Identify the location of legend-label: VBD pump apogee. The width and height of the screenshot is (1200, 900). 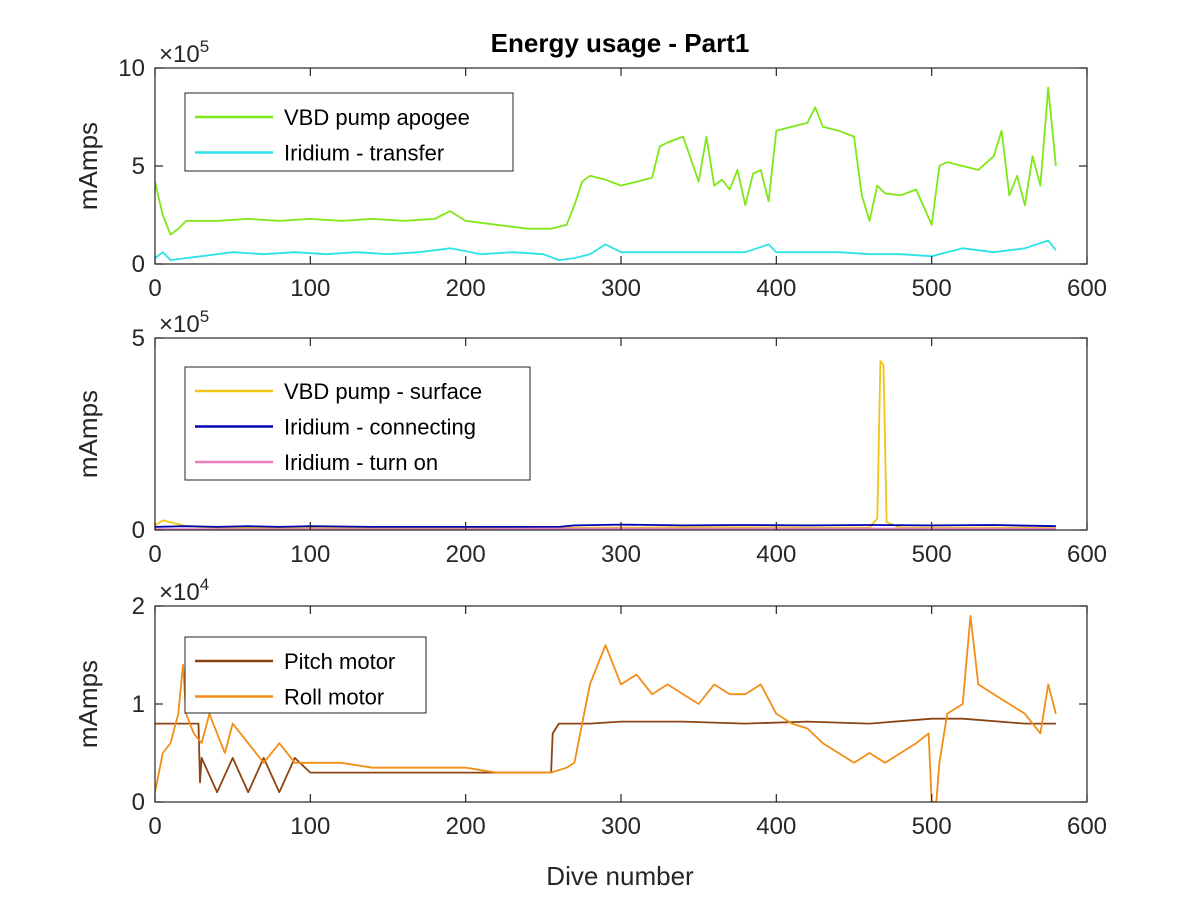
(377, 117).